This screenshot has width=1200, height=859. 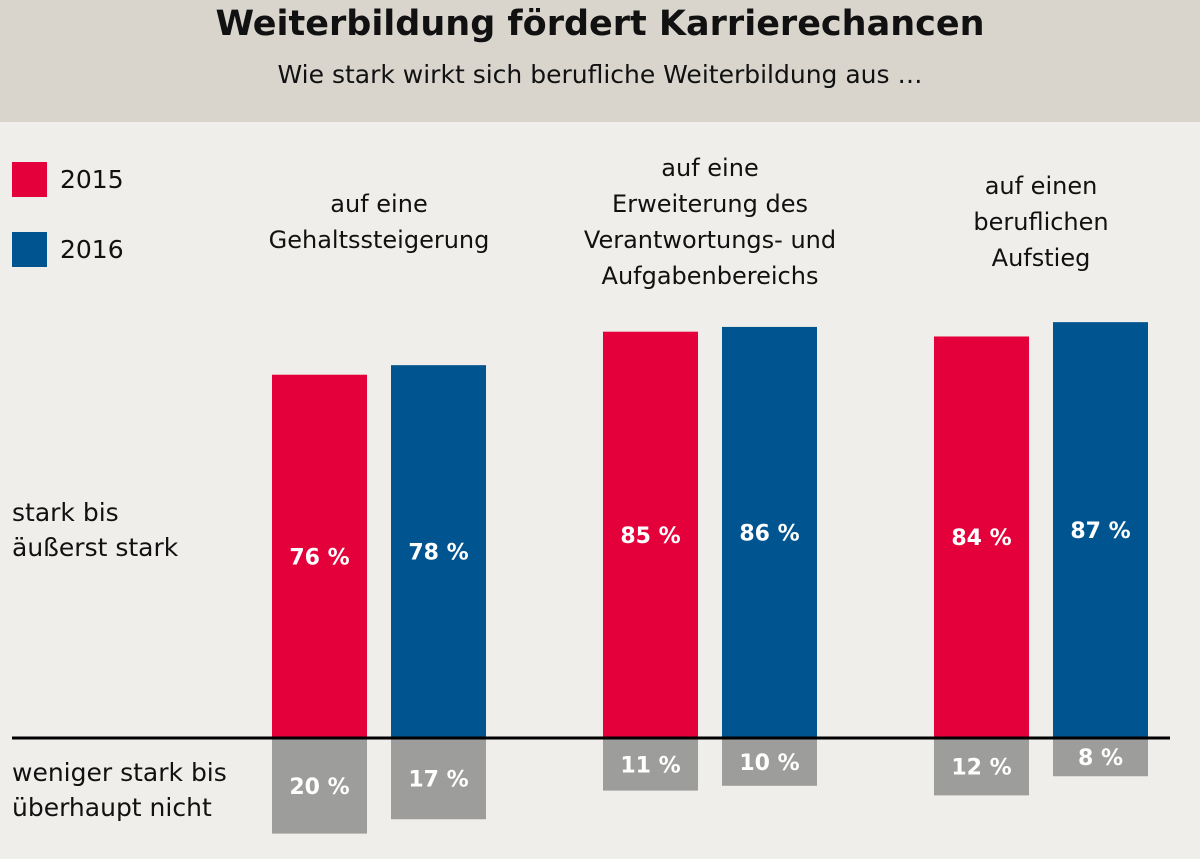 I want to click on legend-item-2016: 2016, so click(x=68, y=249).